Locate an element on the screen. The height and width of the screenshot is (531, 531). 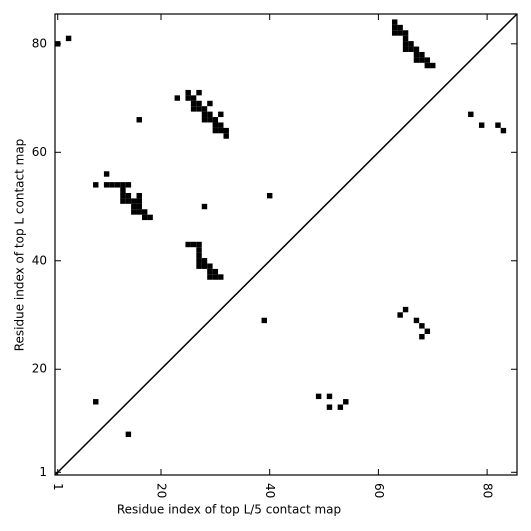
x-tick-label: 60 is located at coordinates (379, 490).